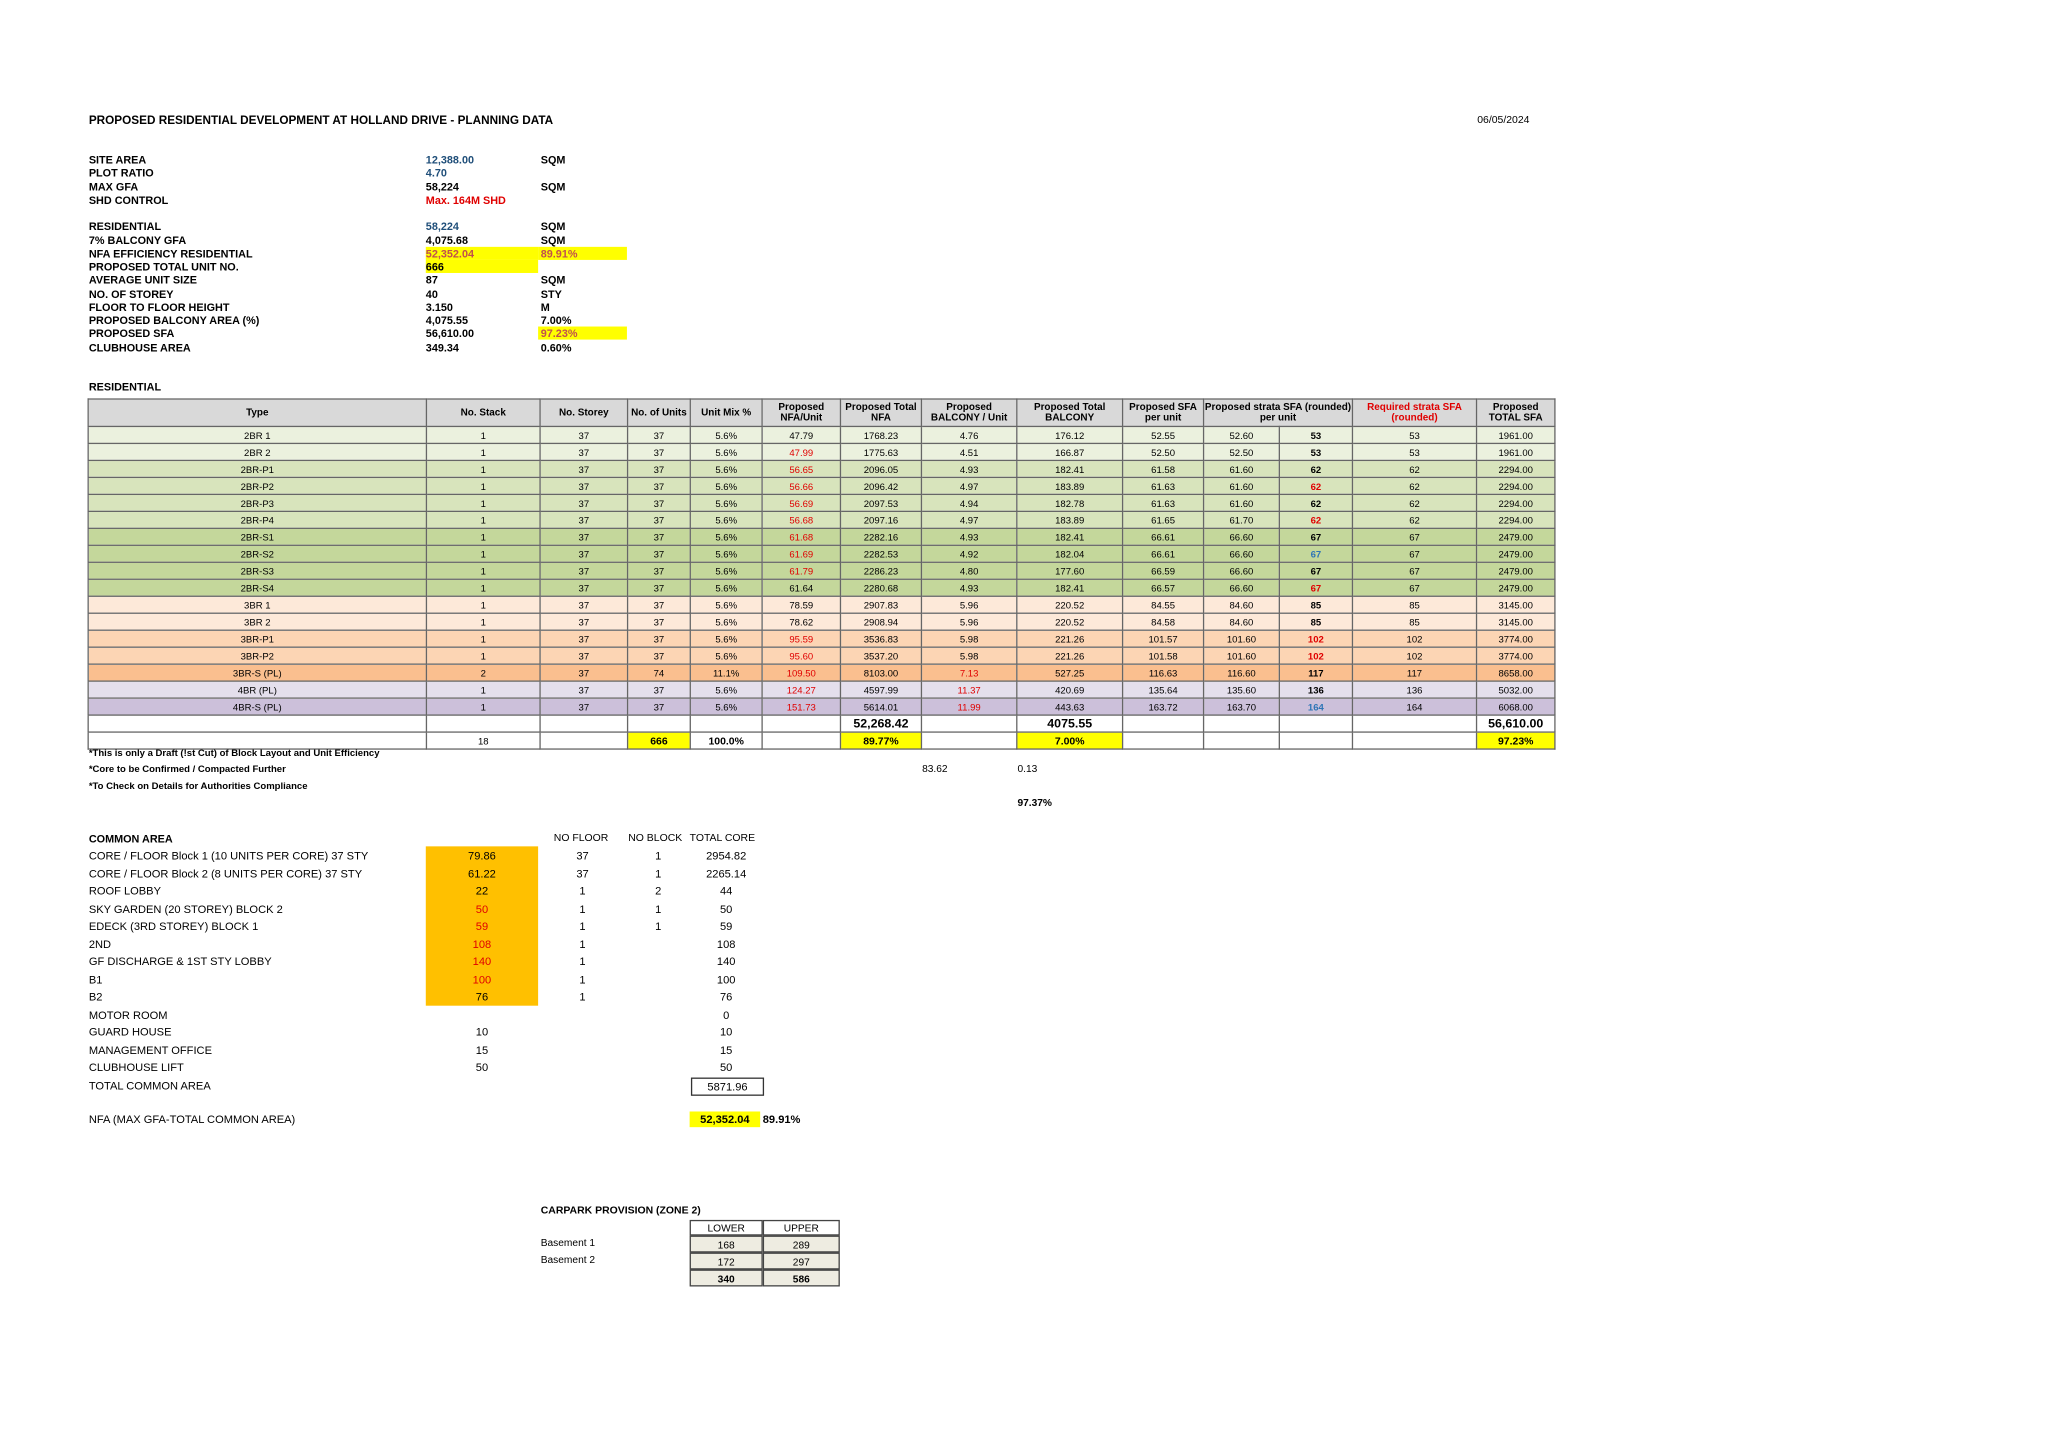  What do you see at coordinates (881, 553) in the screenshot?
I see `cell: 2282.53` at bounding box center [881, 553].